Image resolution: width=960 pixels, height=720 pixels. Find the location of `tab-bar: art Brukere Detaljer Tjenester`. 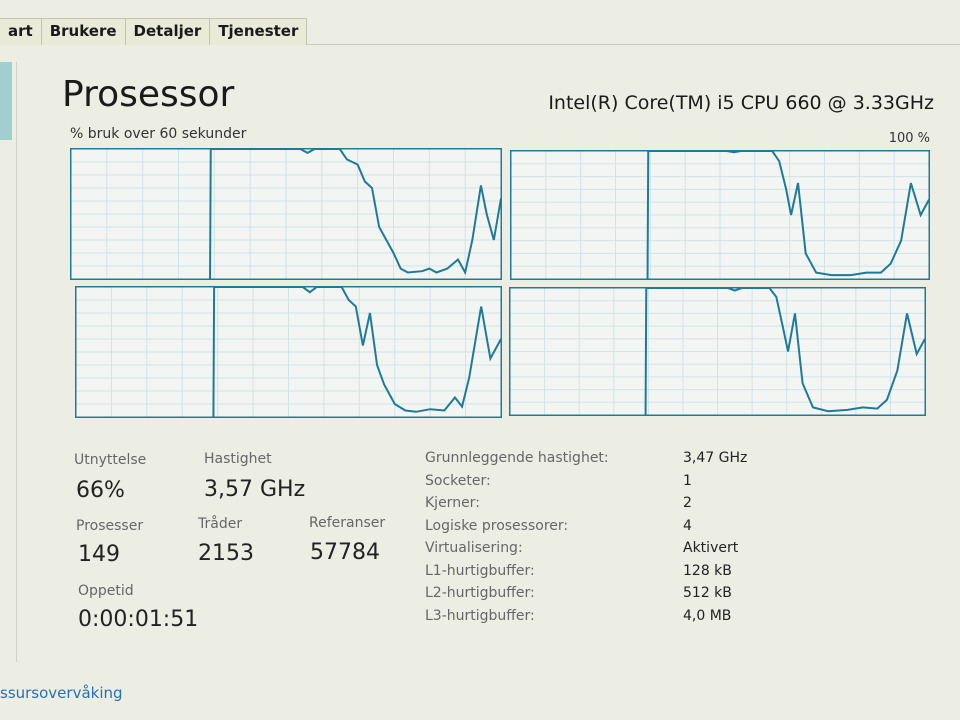

tab-bar: art Brukere Detaljer Tjenester is located at coordinates (480, 31).